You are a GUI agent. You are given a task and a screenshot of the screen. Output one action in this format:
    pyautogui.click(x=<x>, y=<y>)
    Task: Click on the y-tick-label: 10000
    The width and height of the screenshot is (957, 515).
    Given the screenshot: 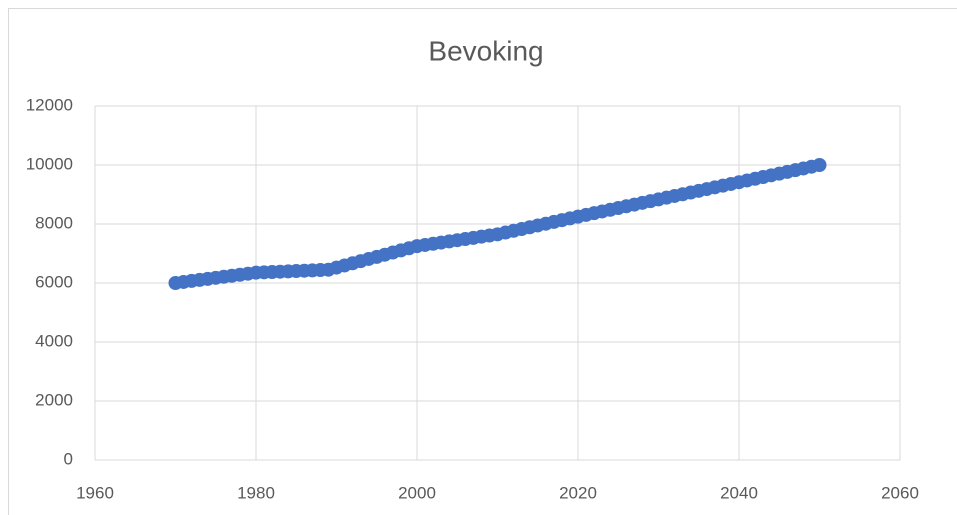 What is the action you would take?
    pyautogui.click(x=49, y=163)
    